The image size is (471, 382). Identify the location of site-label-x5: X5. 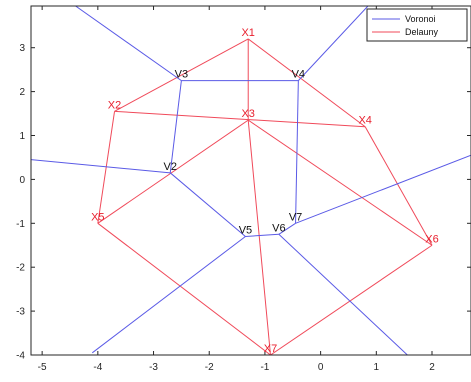
(97, 217).